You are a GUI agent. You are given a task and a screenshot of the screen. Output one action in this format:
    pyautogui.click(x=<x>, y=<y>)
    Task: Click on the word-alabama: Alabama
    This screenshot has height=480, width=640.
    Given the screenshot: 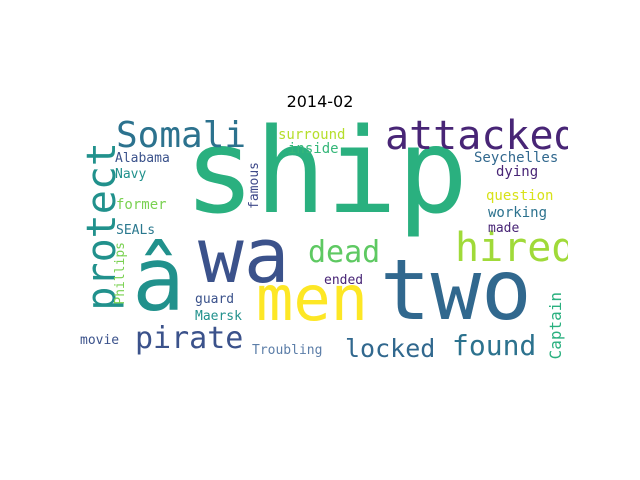 What is the action you would take?
    pyautogui.click(x=142, y=158)
    